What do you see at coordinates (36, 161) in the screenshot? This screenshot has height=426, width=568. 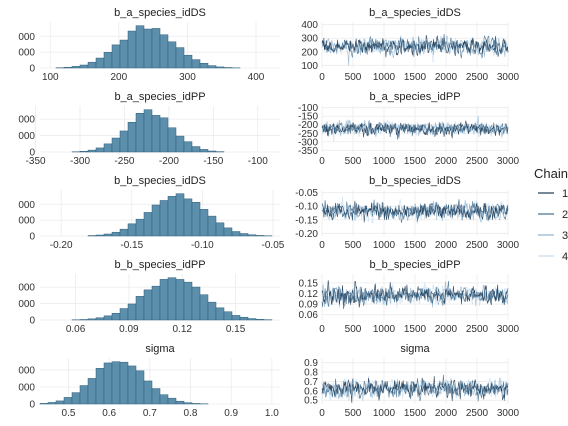 I see `x-tick-label: -350` at bounding box center [36, 161].